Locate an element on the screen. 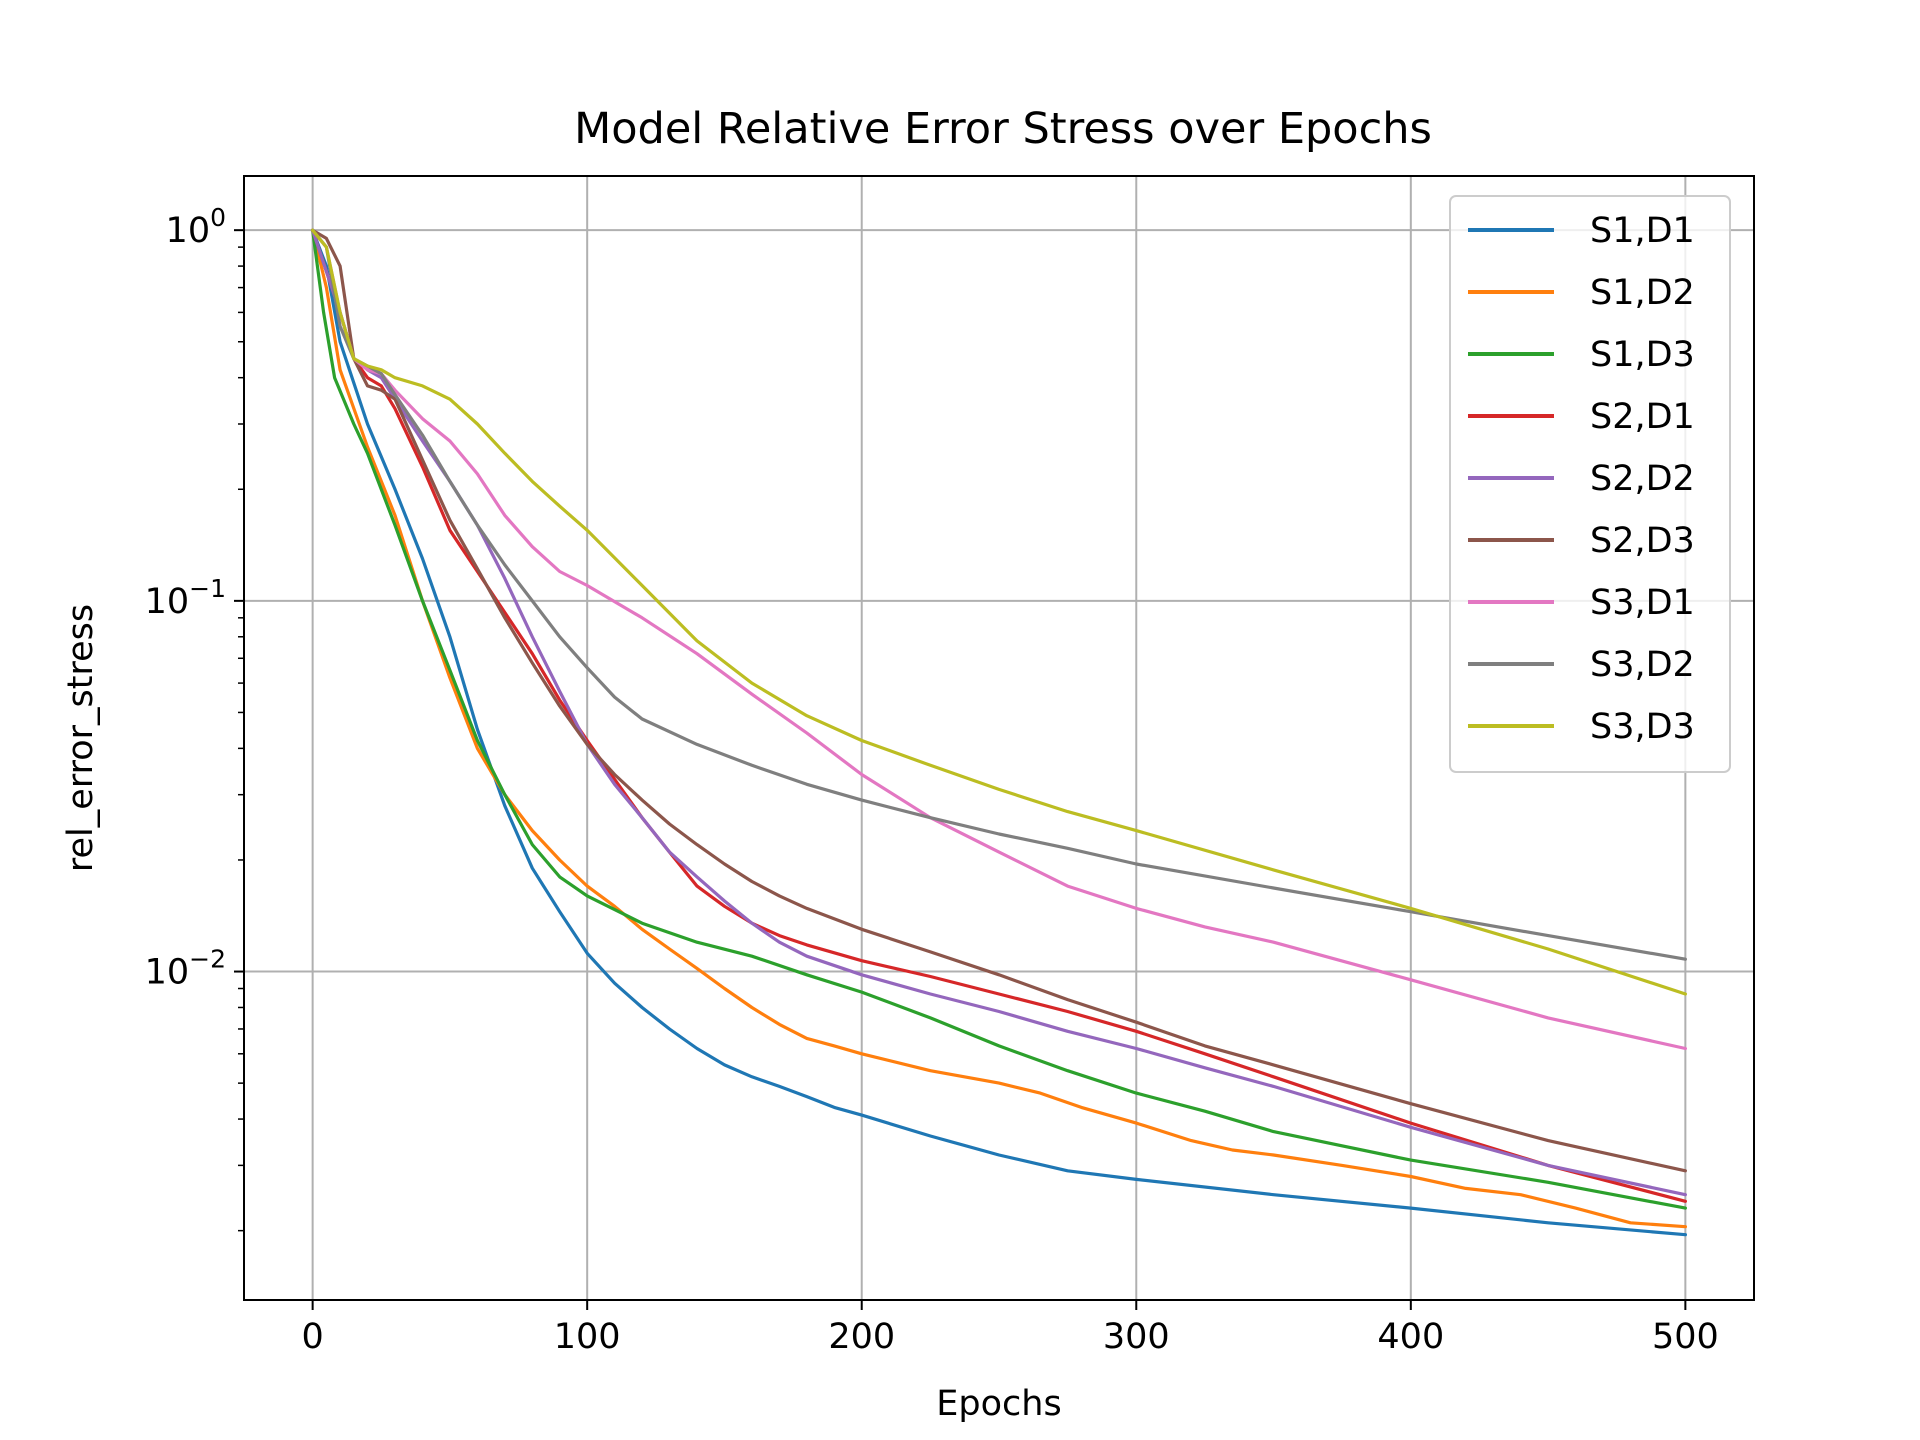  legend-label: S2,D2 is located at coordinates (1642, 479).